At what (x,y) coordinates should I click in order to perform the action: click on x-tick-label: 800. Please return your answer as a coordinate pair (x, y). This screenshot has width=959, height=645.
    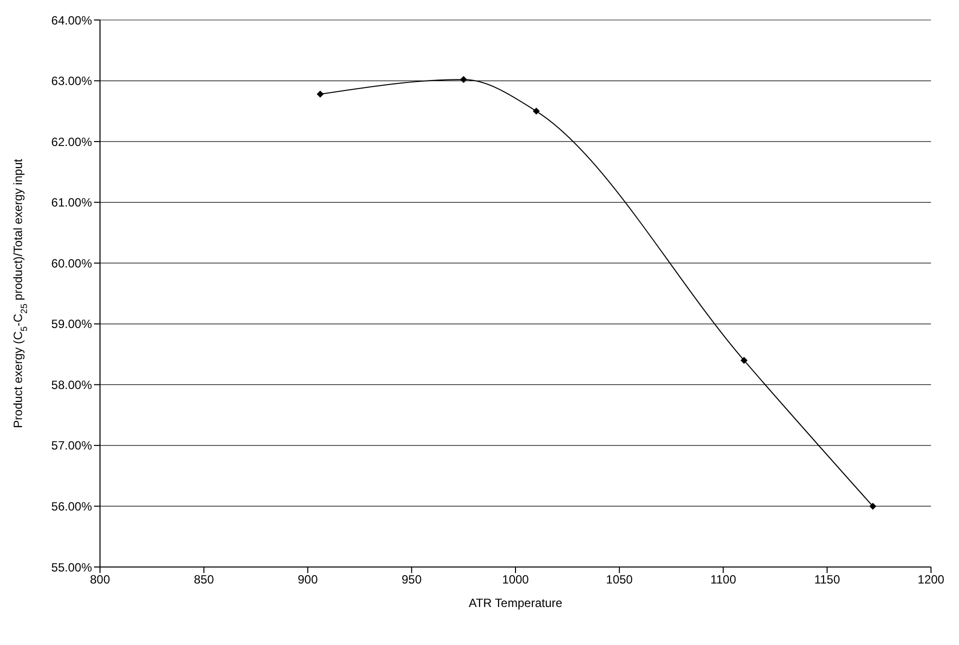
    Looking at the image, I should click on (100, 579).